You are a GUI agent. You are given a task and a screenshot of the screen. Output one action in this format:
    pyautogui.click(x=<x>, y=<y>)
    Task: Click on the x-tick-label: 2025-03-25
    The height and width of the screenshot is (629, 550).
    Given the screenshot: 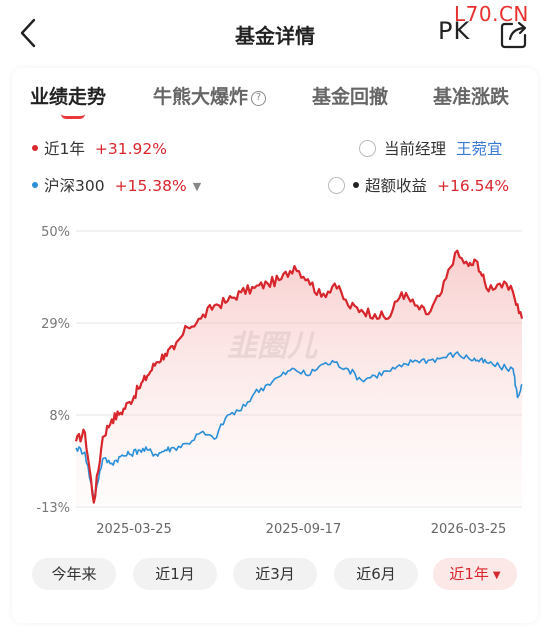 What is the action you would take?
    pyautogui.click(x=134, y=529)
    